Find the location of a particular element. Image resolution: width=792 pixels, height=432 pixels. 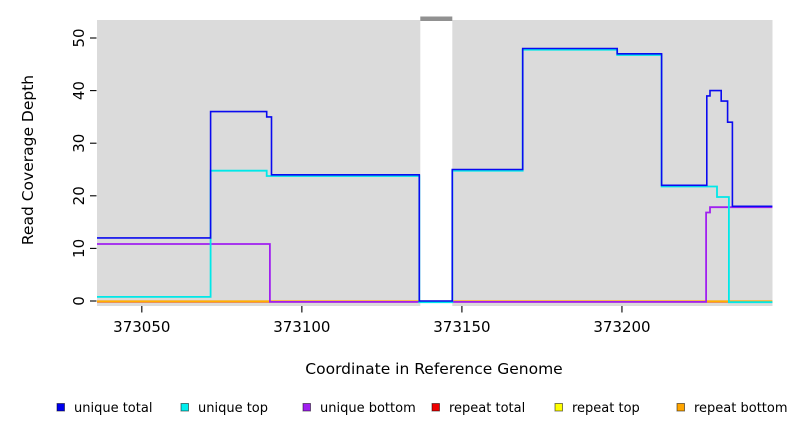

legend-label-repeat-bottom: repeat bottom is located at coordinates (741, 408).